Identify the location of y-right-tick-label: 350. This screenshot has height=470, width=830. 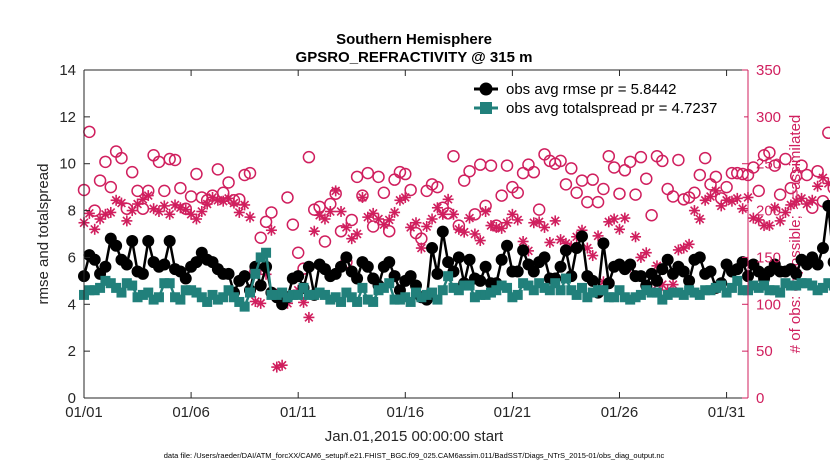
(768, 70).